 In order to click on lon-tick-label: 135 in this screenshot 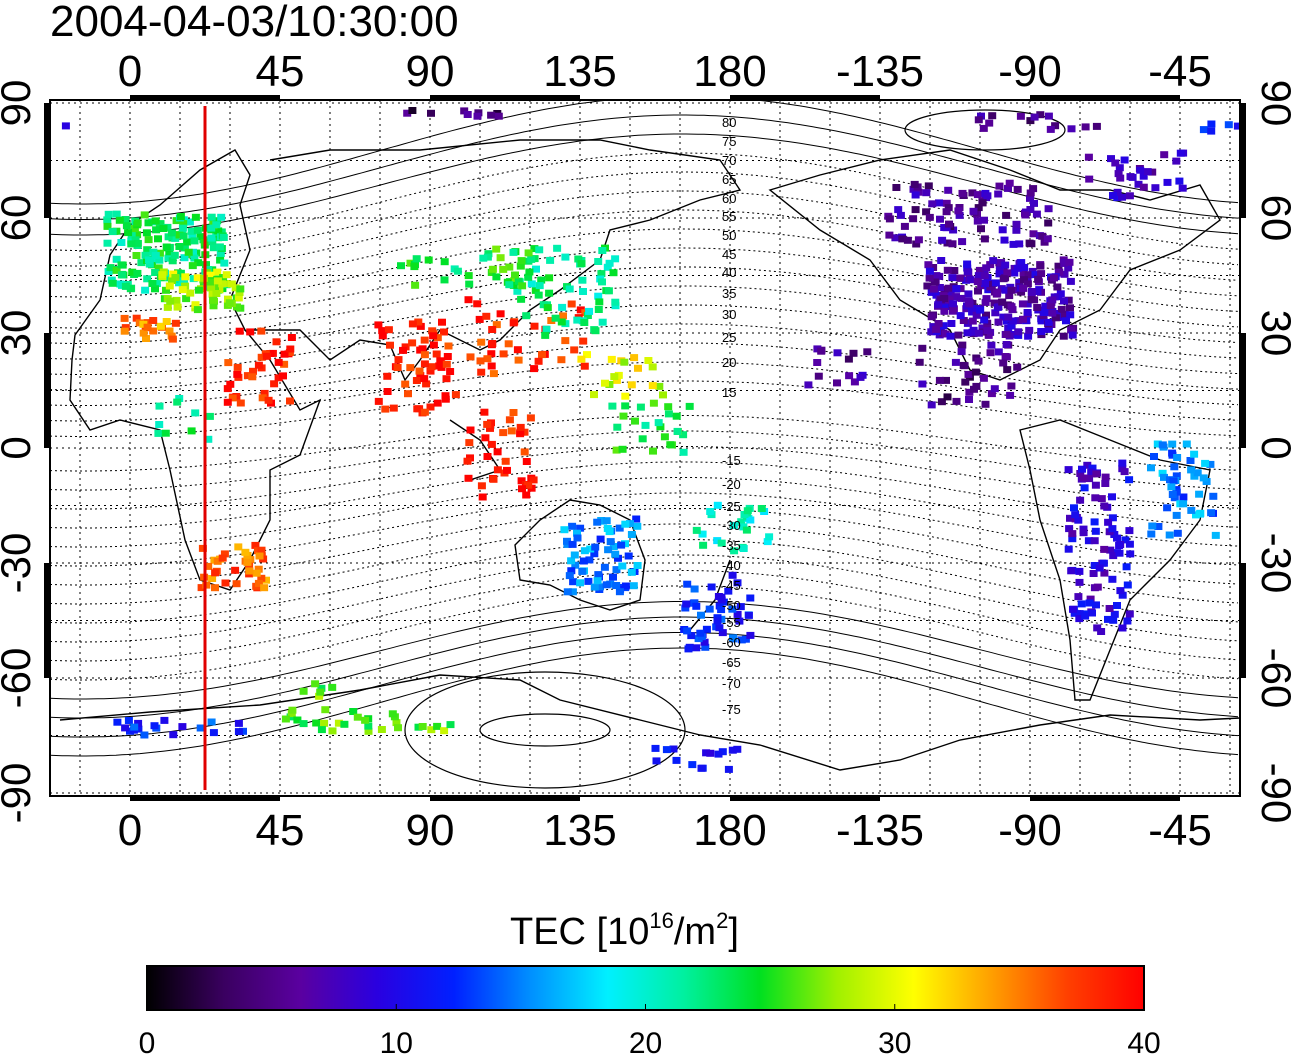, I will do `click(579, 830)`.